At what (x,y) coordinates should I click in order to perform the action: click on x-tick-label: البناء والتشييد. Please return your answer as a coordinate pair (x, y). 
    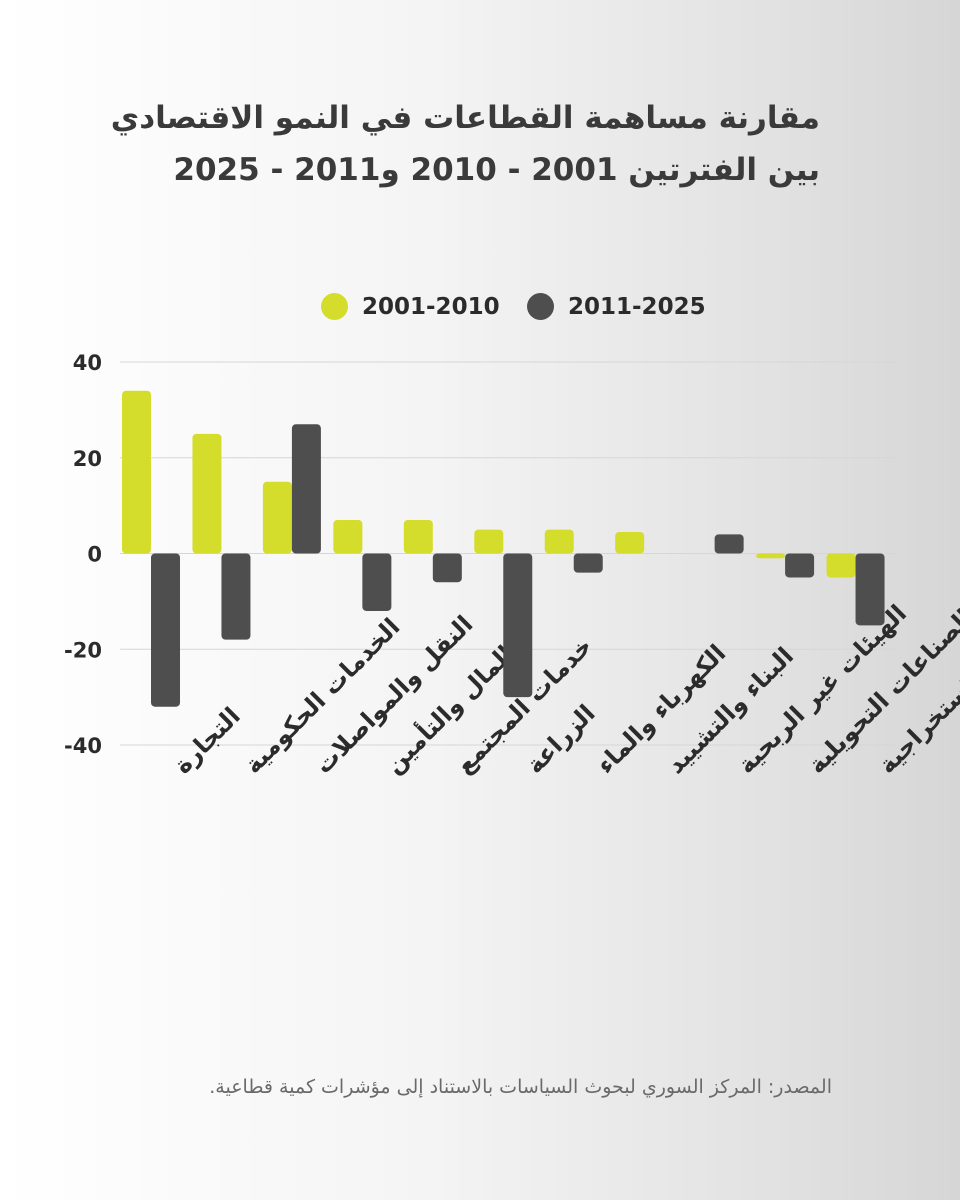
    Looking at the image, I should click on (730, 710).